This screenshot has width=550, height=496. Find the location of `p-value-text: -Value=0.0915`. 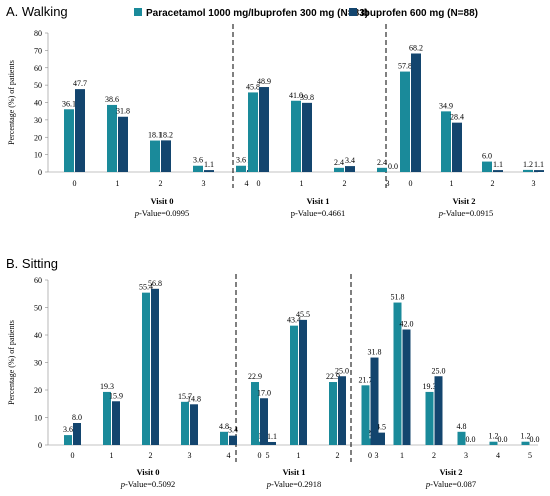

p-value-text: -Value=0.0915 is located at coordinates (468, 213).